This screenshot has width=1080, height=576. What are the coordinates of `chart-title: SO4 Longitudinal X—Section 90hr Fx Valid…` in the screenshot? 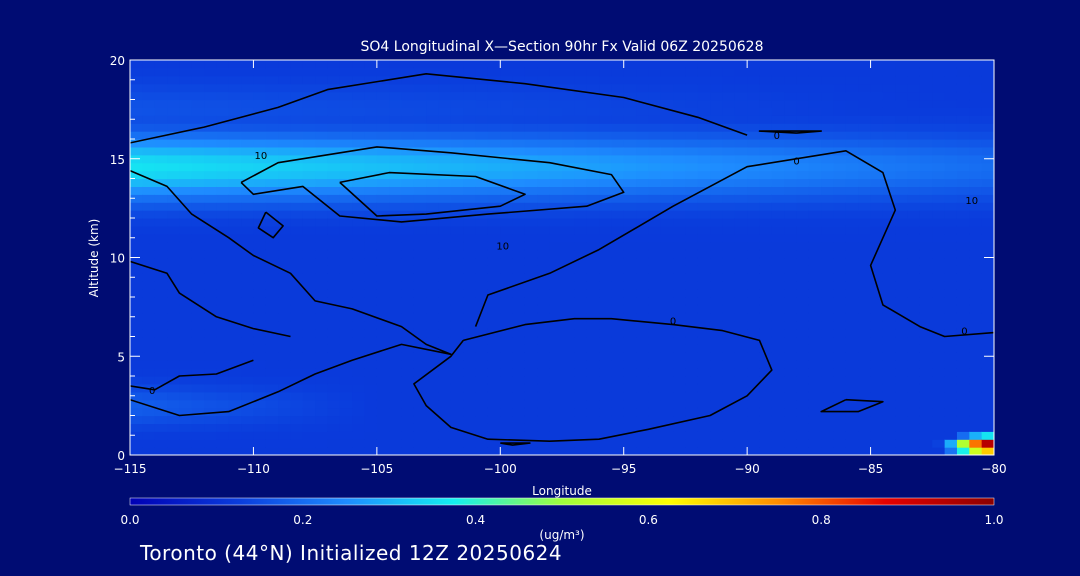 It's located at (562, 47).